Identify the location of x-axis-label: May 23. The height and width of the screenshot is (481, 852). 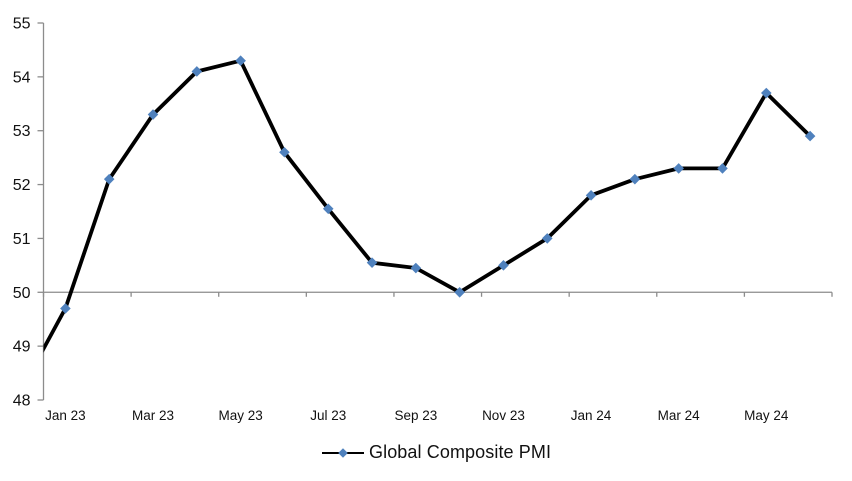
(240, 415).